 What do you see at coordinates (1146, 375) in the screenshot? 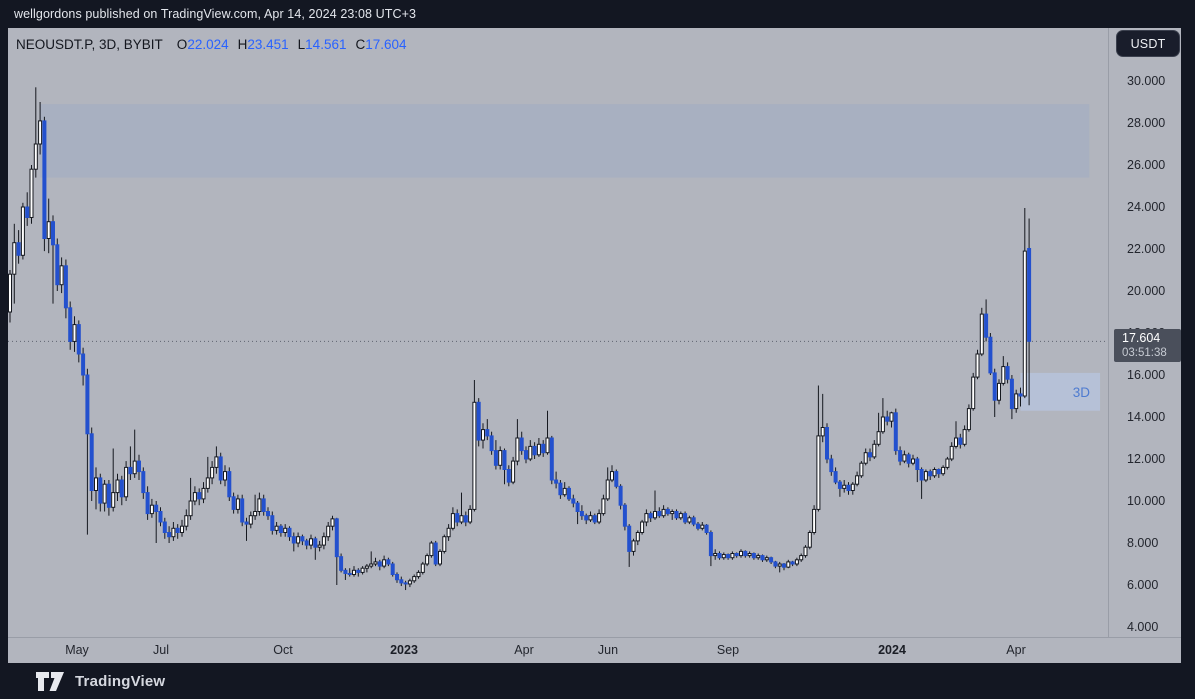
I see `price-tick: 16.000` at bounding box center [1146, 375].